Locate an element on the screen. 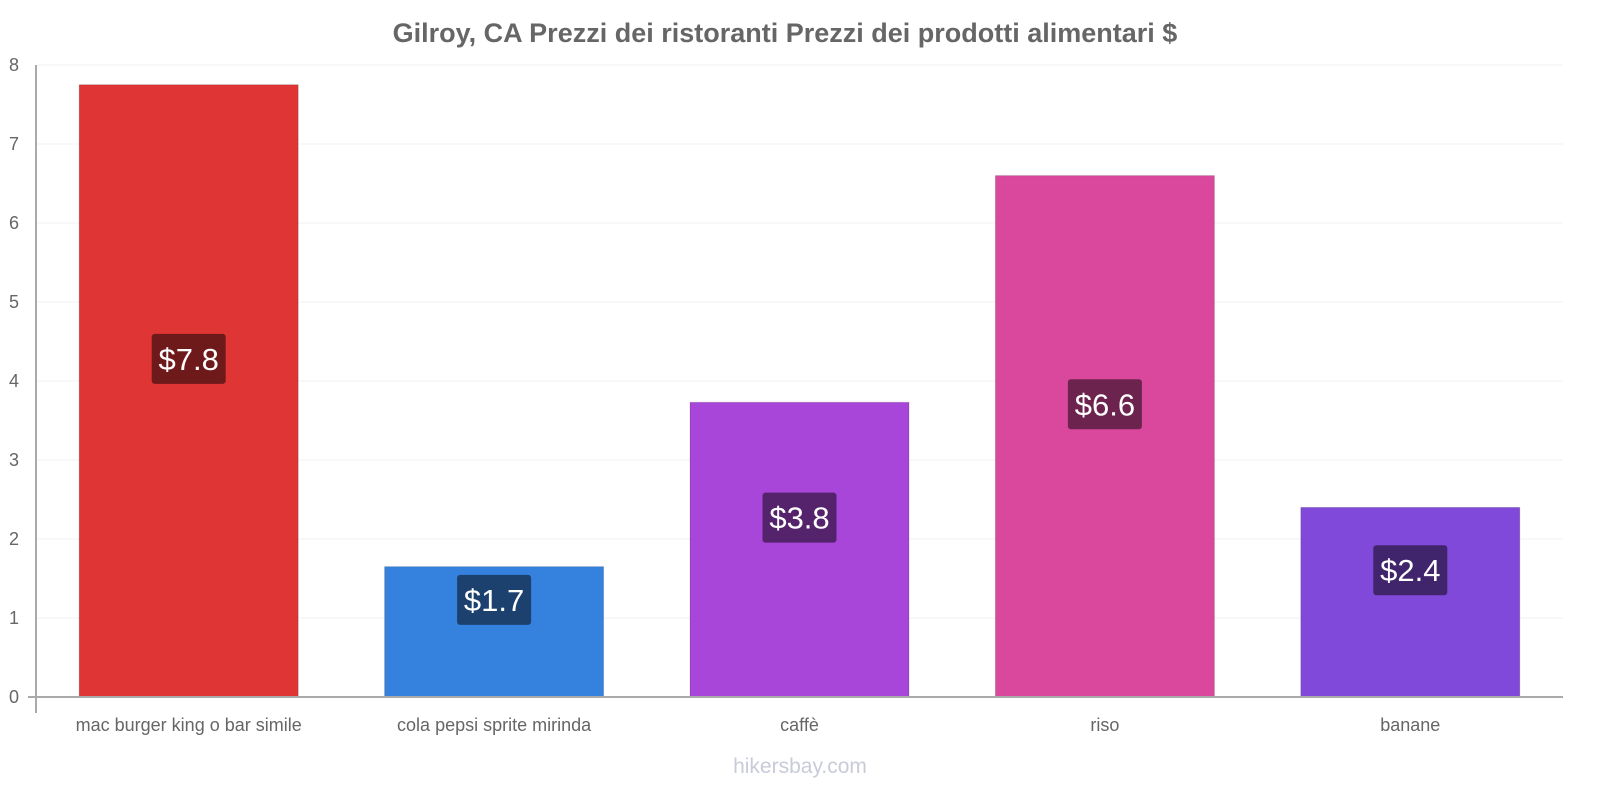 The width and height of the screenshot is (1600, 805). y-tick-label: 3 is located at coordinates (14, 460).